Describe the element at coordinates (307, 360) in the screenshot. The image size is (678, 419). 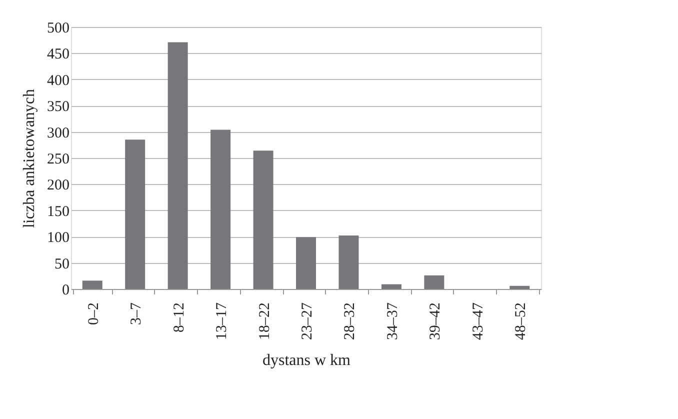
I see `x-axis-title: dystans w km` at that location.